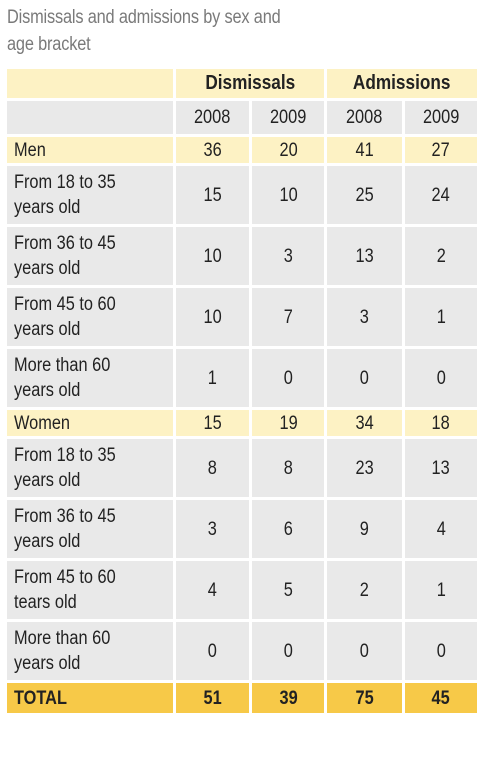  What do you see at coordinates (288, 423) in the screenshot?
I see `value-cell: 19` at bounding box center [288, 423].